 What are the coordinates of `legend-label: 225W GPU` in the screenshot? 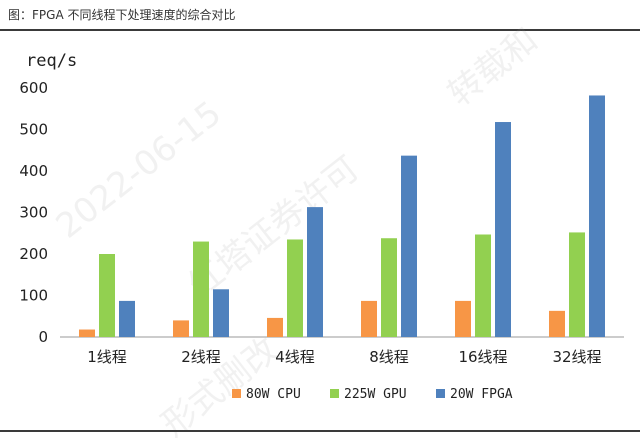 It's located at (375, 394).